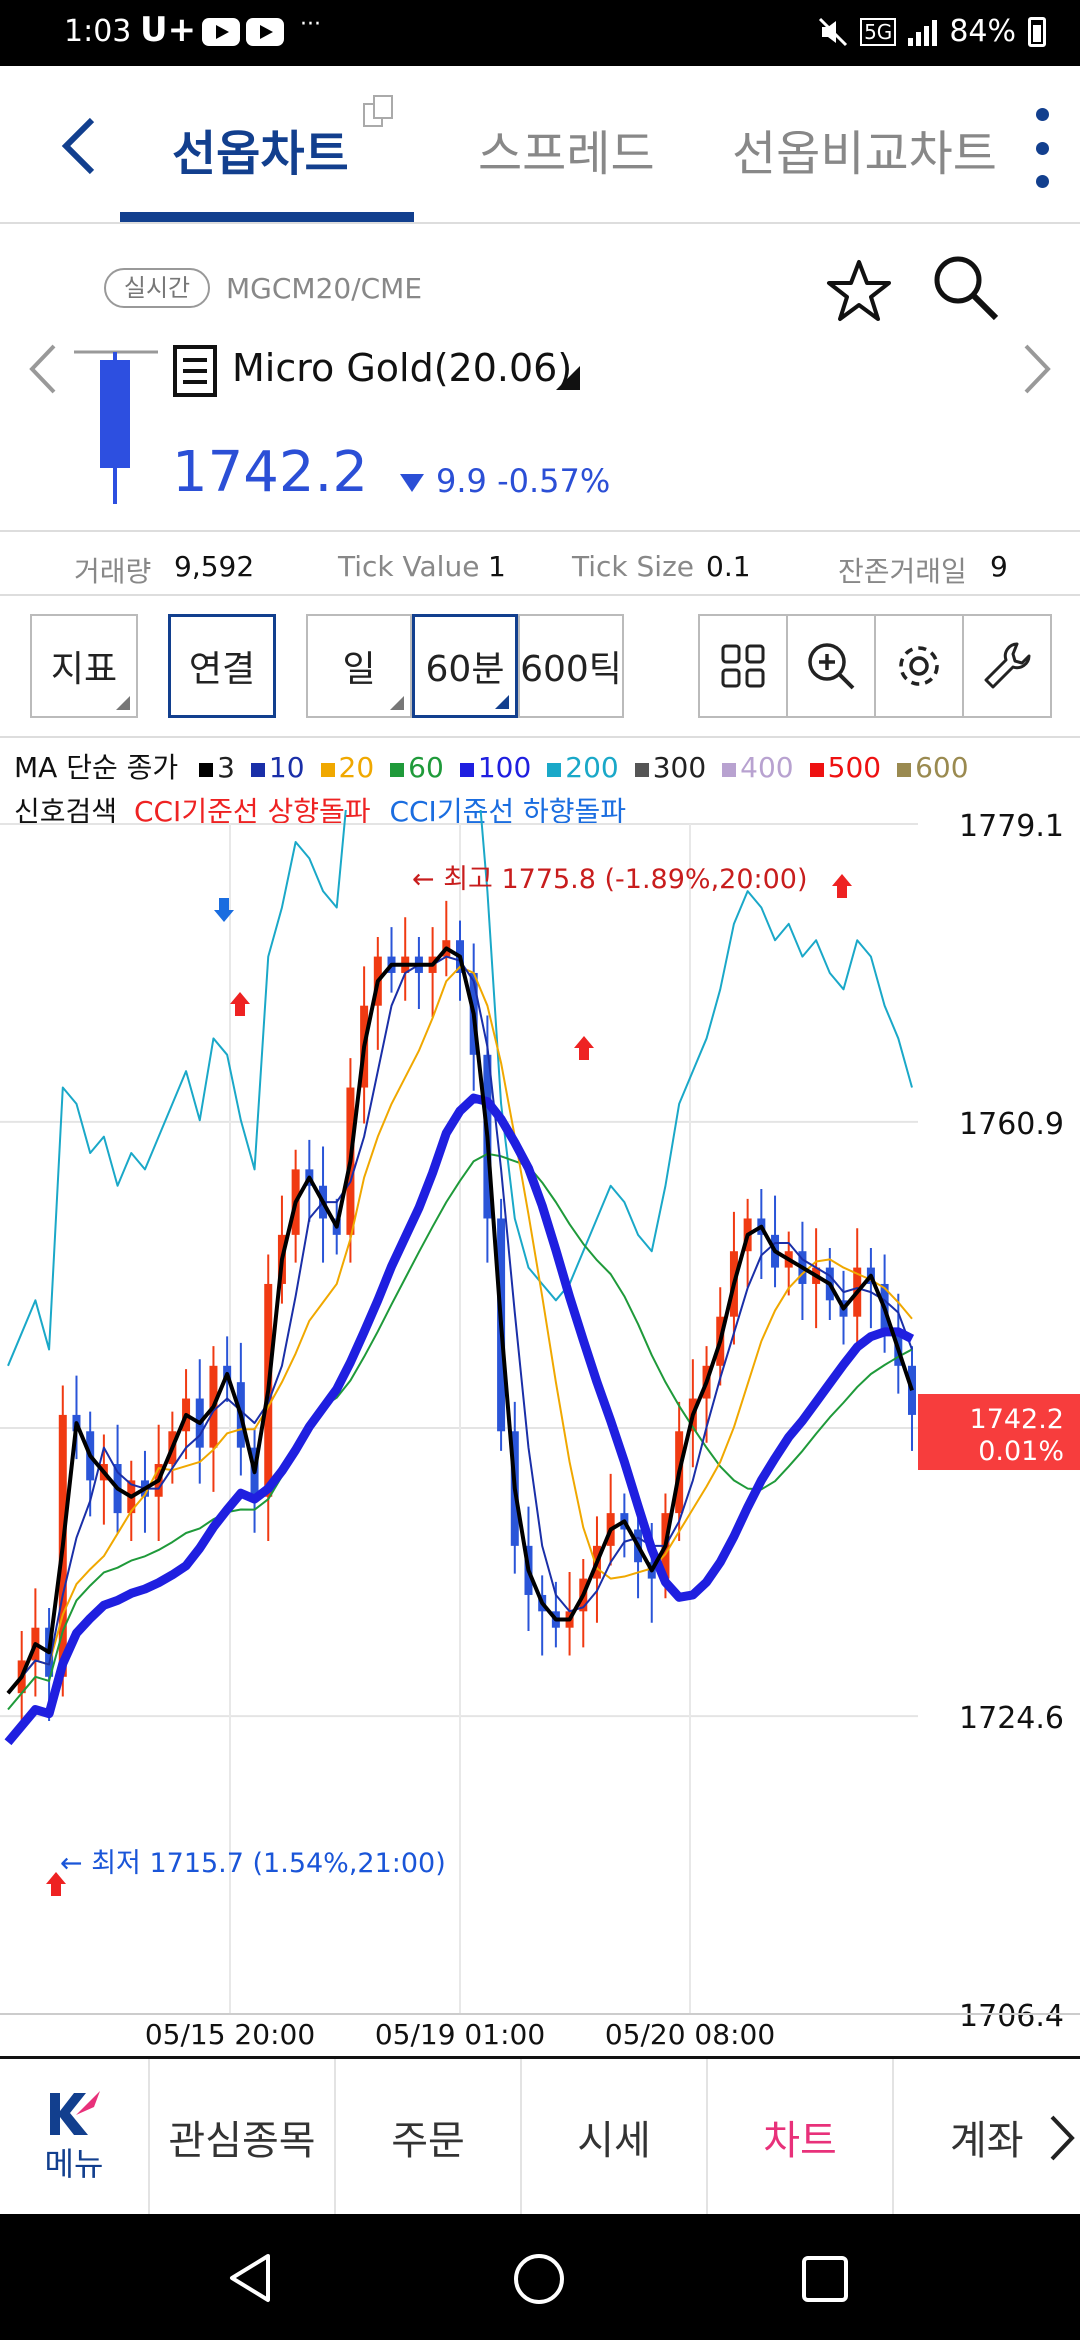 The image size is (1080, 2340). Describe the element at coordinates (215, 767) in the screenshot. I see `ma-legend-item: 3` at that location.